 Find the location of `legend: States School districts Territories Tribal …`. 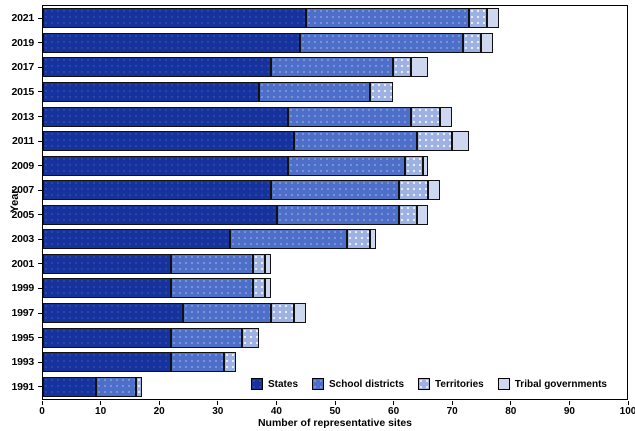

legend: States School districts Territories Tribal … is located at coordinates (428, 384).